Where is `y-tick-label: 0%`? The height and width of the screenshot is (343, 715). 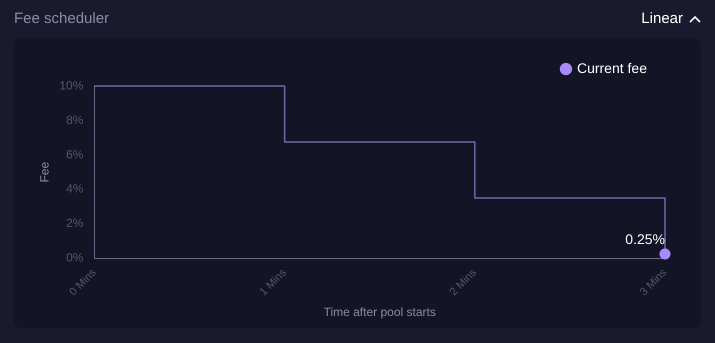 y-tick-label: 0% is located at coordinates (75, 257).